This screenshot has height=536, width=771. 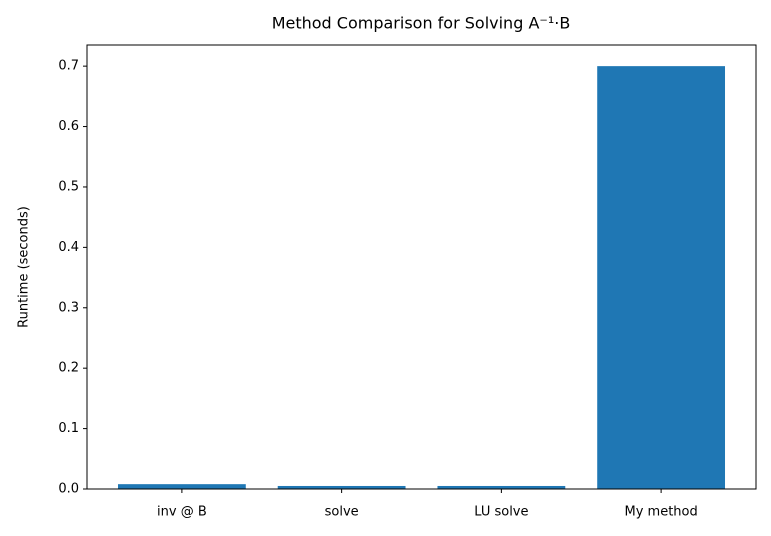 What do you see at coordinates (501, 512) in the screenshot?
I see `x-tick-label: LU solve` at bounding box center [501, 512].